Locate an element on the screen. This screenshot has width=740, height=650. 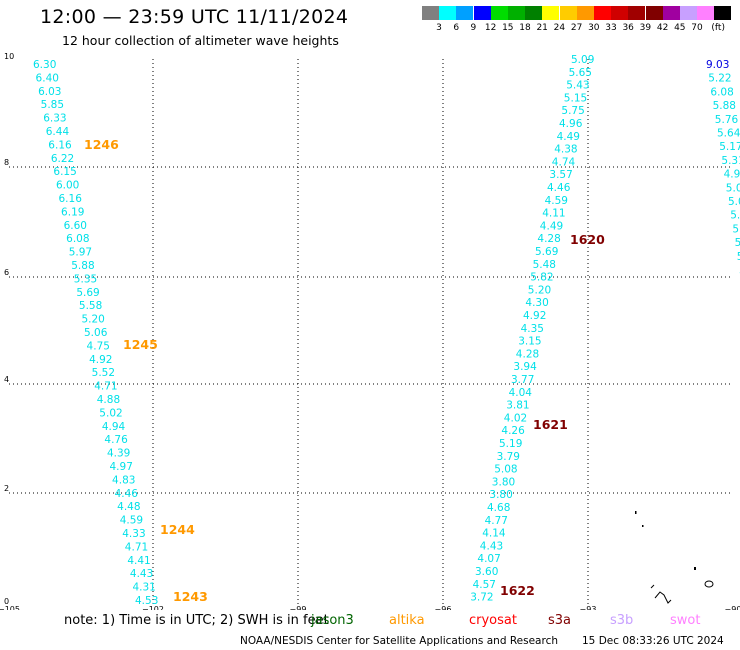
mission-label-altika: altika is located at coordinates (407, 620).